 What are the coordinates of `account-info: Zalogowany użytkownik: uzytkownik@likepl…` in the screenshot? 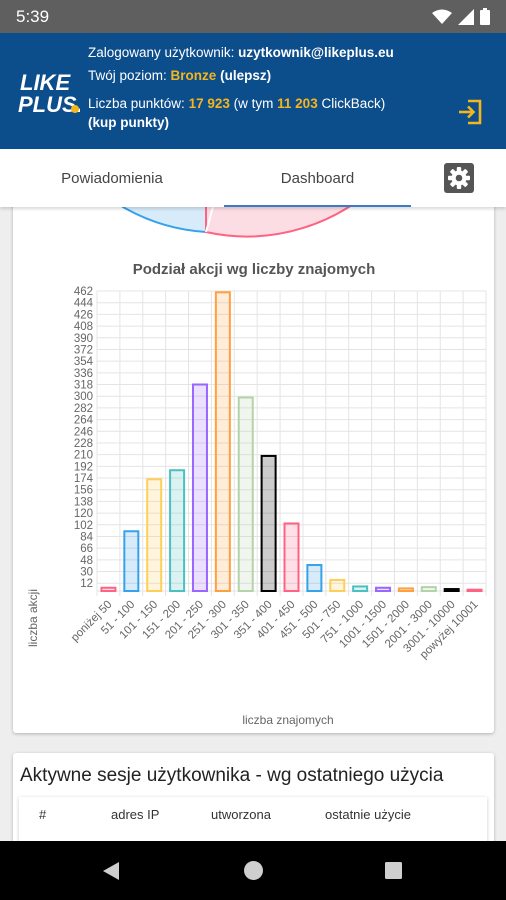 It's located at (241, 87).